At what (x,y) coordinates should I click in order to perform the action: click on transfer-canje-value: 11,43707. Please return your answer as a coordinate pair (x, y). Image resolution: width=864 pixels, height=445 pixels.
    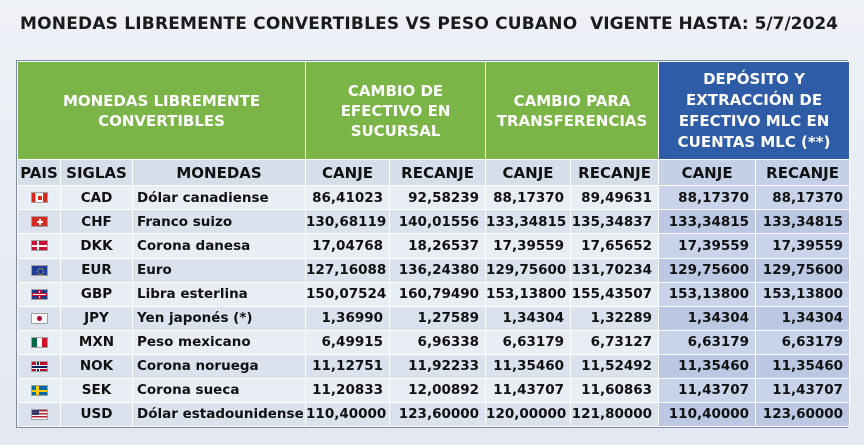
    Looking at the image, I should click on (528, 390).